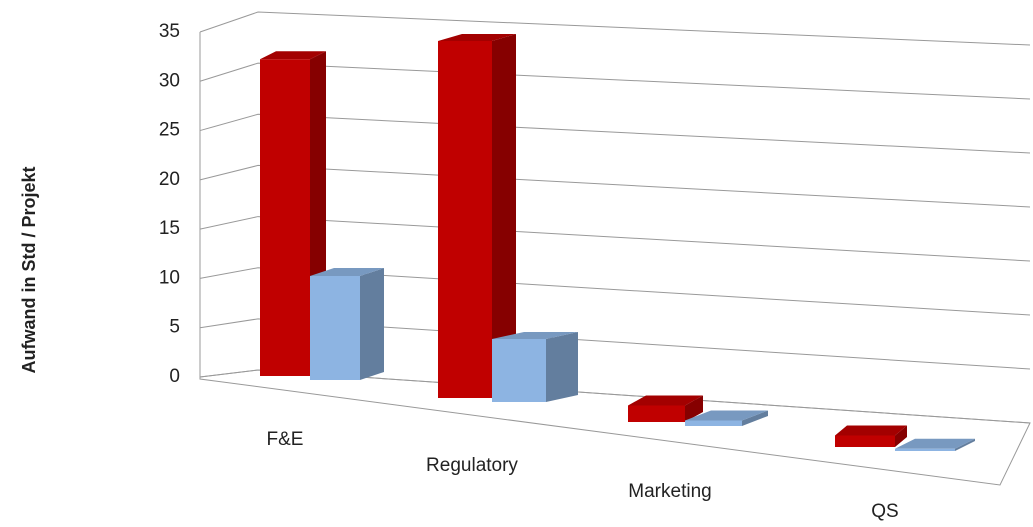 Image resolution: width=1033 pixels, height=527 pixels. I want to click on y-tick-label: 5, so click(174, 327).